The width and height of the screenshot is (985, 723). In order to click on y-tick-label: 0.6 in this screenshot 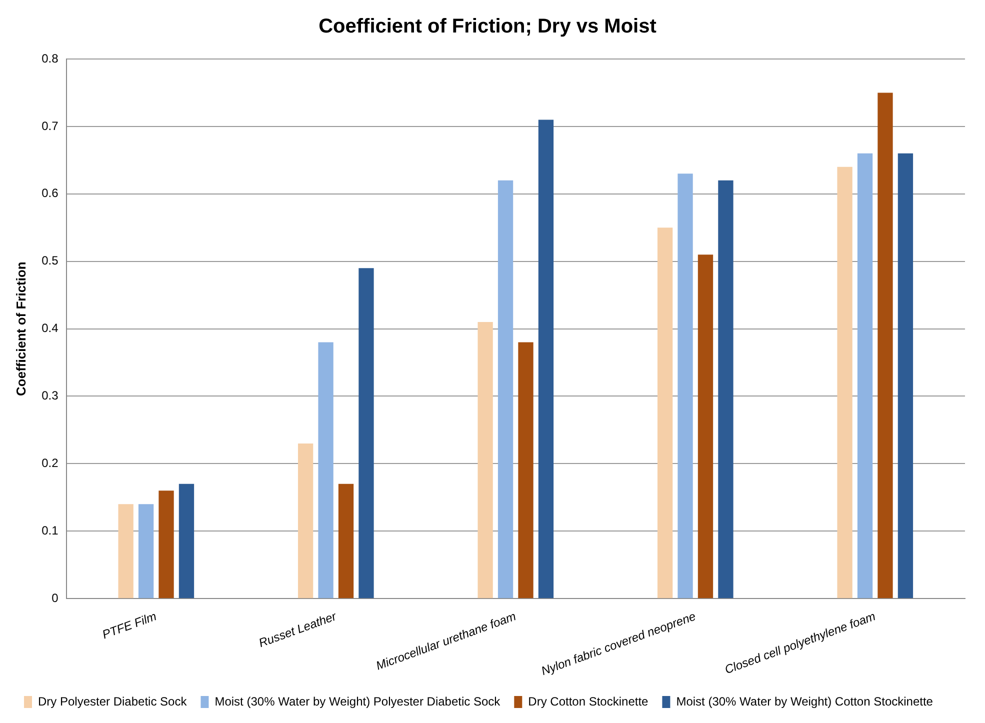, I will do `click(50, 193)`.